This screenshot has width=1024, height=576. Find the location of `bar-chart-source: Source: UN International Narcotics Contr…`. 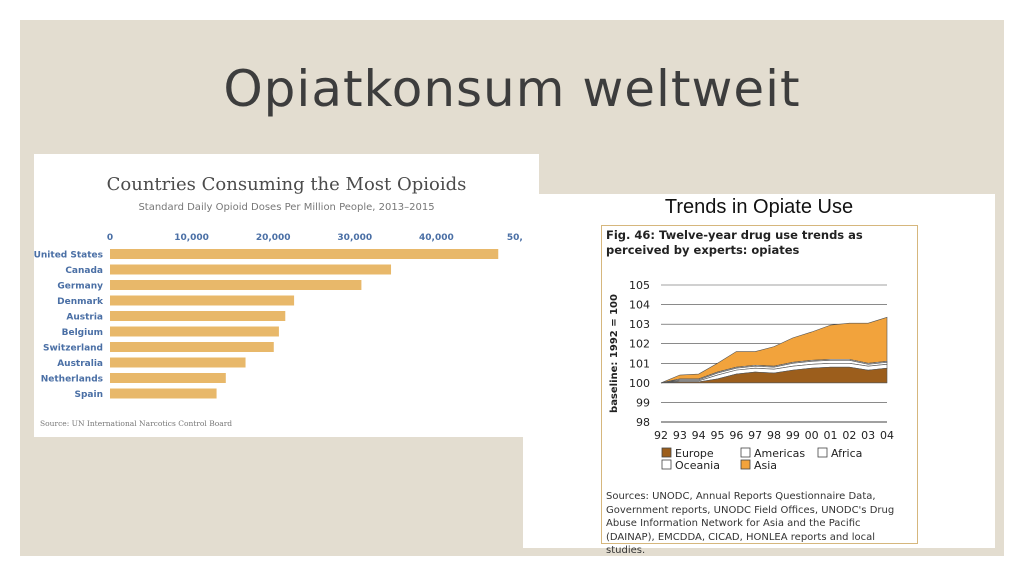

bar-chart-source: Source: UN International Narcotics Contr… is located at coordinates (136, 423).